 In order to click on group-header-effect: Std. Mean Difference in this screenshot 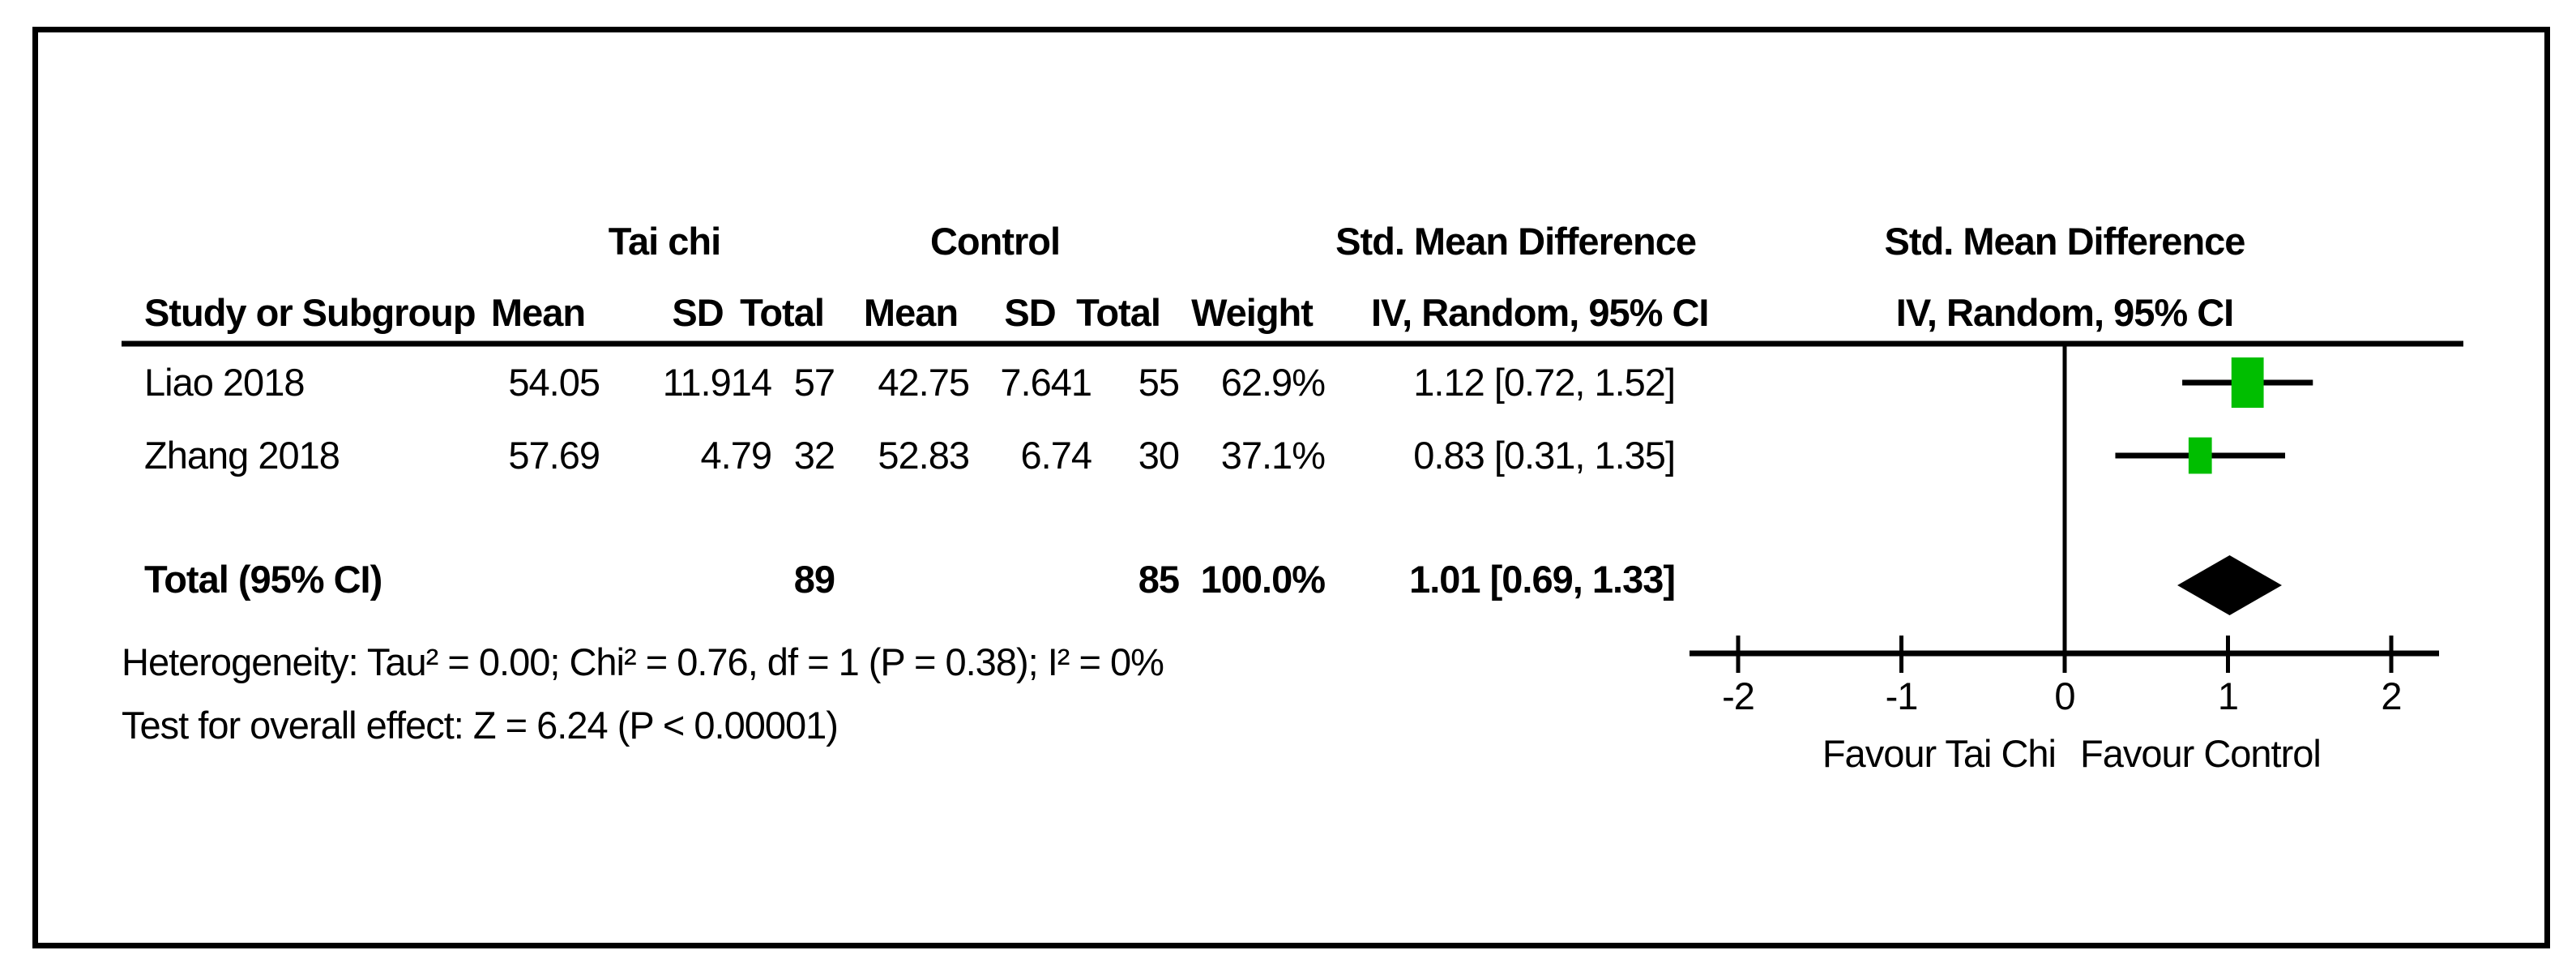, I will do `click(1516, 241)`.